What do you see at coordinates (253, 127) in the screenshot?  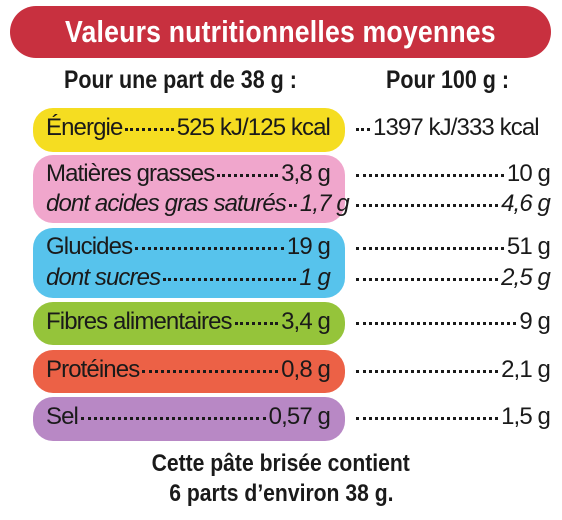 I see `value-energie-portion: 525 kJ/125 kcal` at bounding box center [253, 127].